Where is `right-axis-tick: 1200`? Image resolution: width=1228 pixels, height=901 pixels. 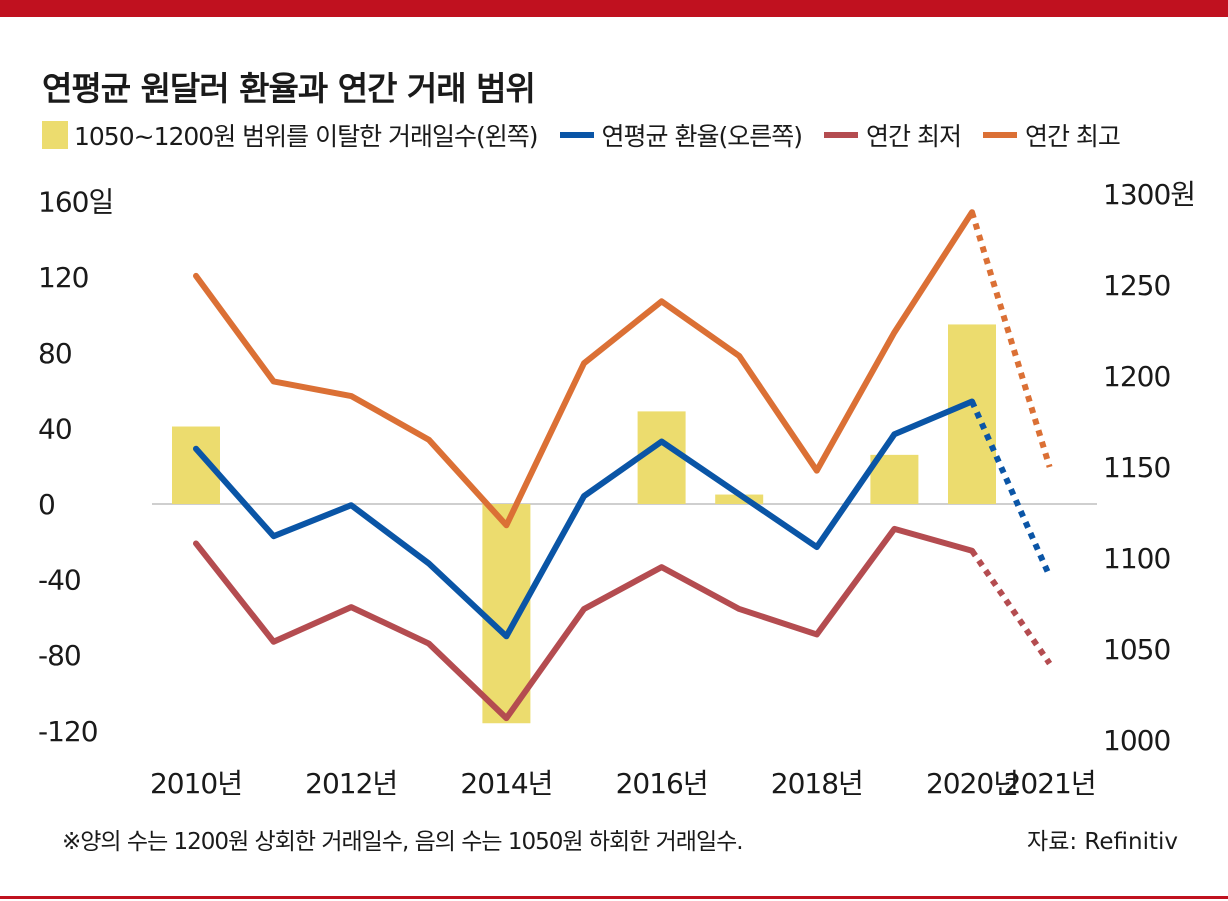
right-axis-tick: 1200 is located at coordinates (1136, 376).